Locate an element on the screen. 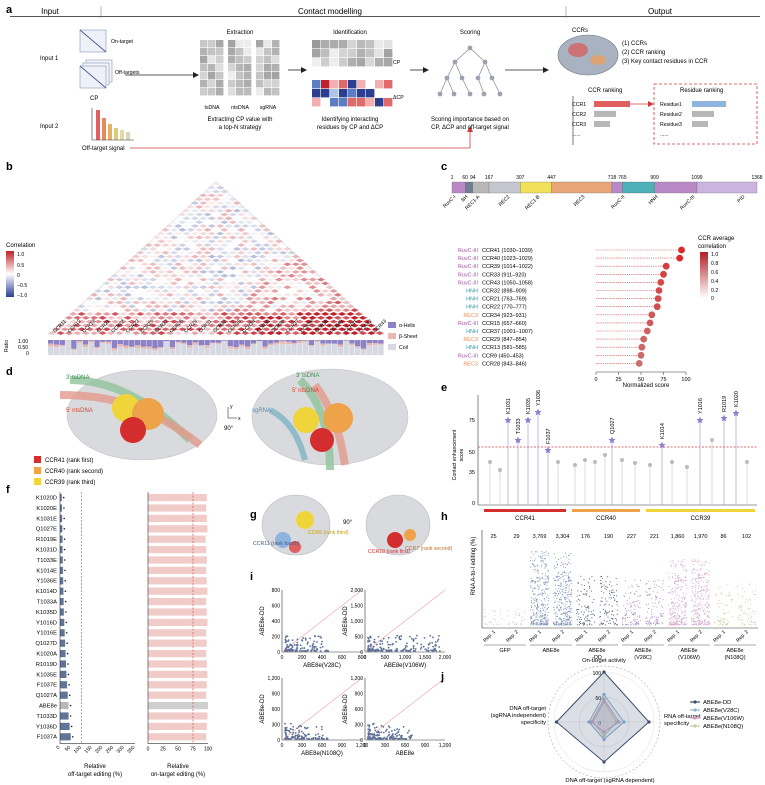  h-group-label: (V106W) is located at coordinates (689, 658).